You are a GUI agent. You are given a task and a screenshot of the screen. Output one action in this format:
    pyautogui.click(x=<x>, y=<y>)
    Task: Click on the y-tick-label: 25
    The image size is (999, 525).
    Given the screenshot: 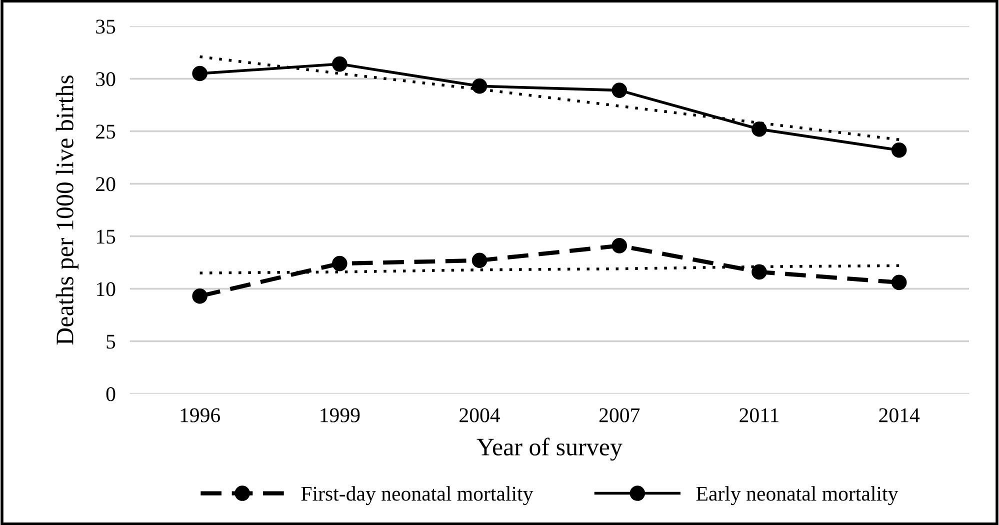 What is the action you would take?
    pyautogui.click(x=106, y=131)
    